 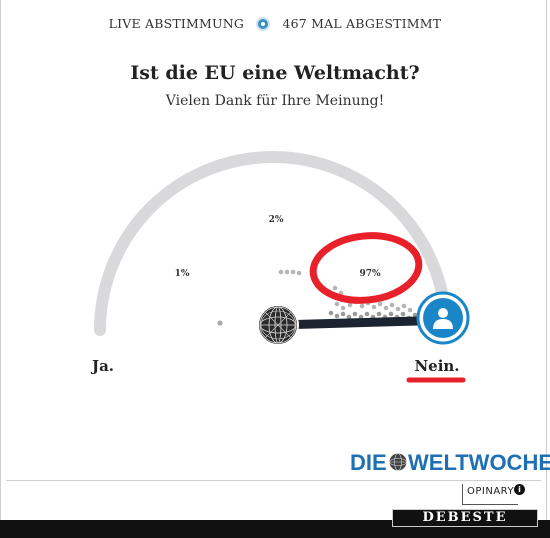 I want to click on brand-logo: DIE WELTWOCHE, so click(x=450, y=462).